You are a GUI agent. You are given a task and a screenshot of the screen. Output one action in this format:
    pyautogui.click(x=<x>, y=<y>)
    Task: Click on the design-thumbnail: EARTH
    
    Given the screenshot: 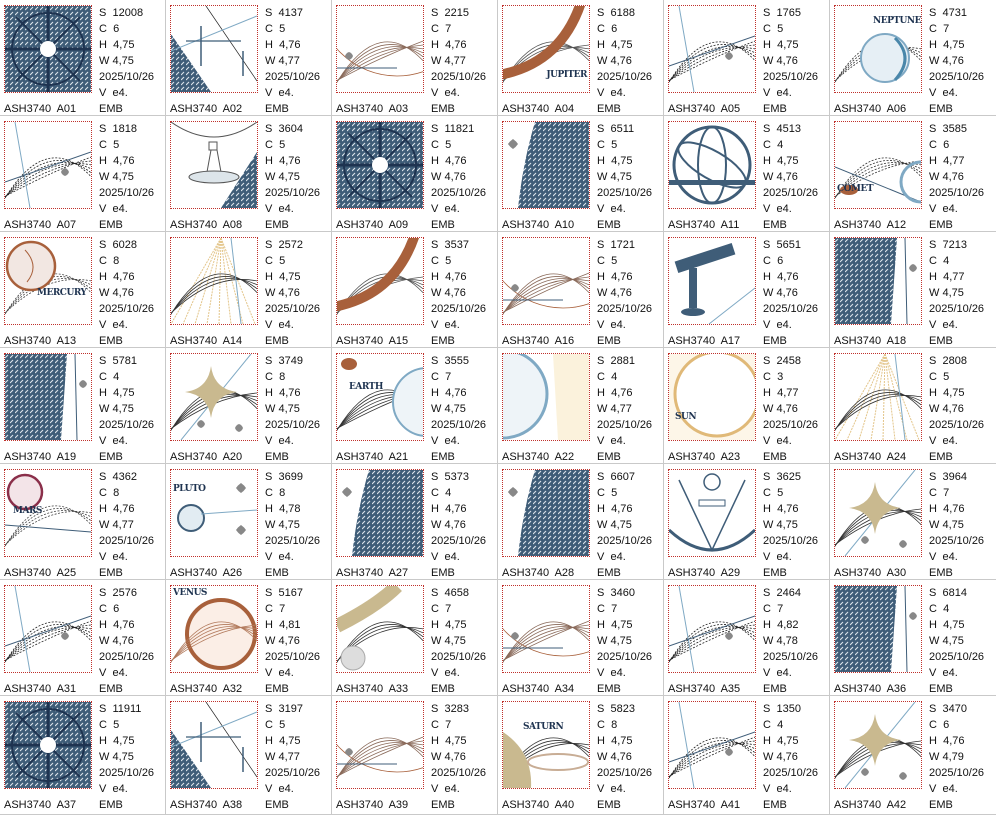 What is the action you would take?
    pyautogui.click(x=380, y=397)
    